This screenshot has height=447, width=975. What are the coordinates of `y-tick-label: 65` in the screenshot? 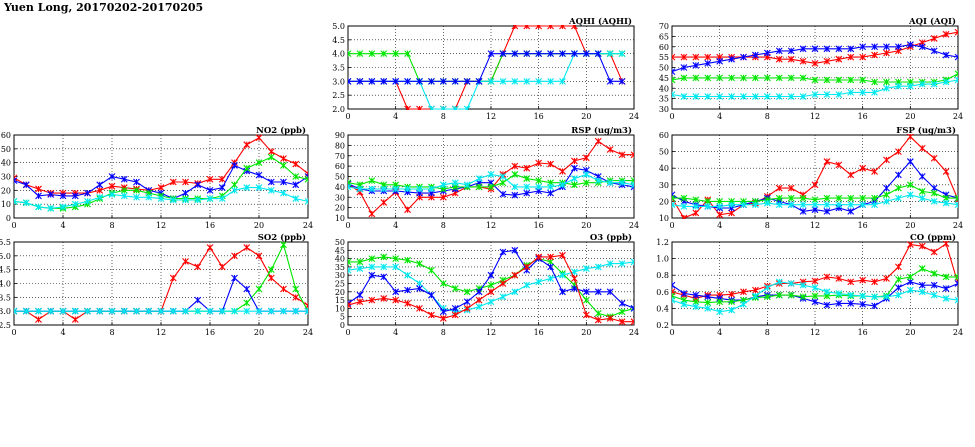 It's located at (664, 36).